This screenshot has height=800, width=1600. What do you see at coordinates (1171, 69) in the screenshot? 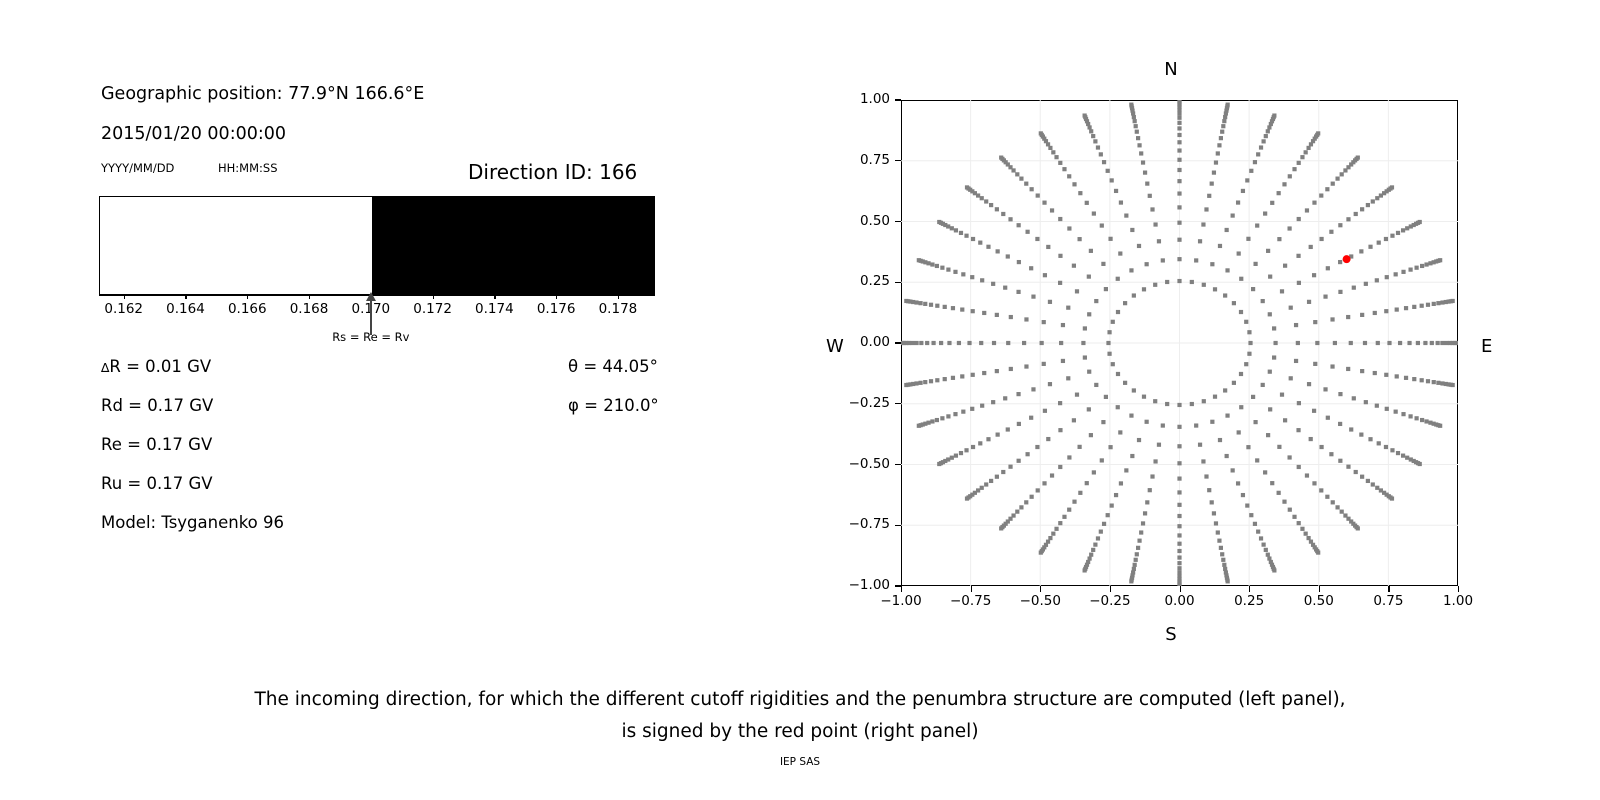
I see `compass-label-north: N` at bounding box center [1171, 69].